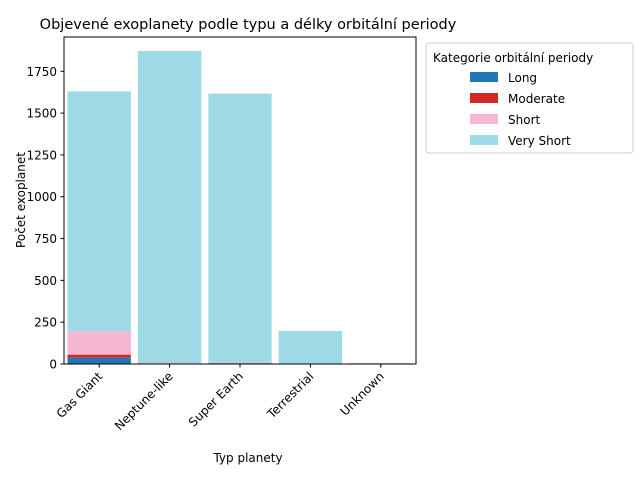 This screenshot has width=640, height=480. Describe the element at coordinates (21, 200) in the screenshot. I see `y-axis-label: Počet exoplanet` at that location.